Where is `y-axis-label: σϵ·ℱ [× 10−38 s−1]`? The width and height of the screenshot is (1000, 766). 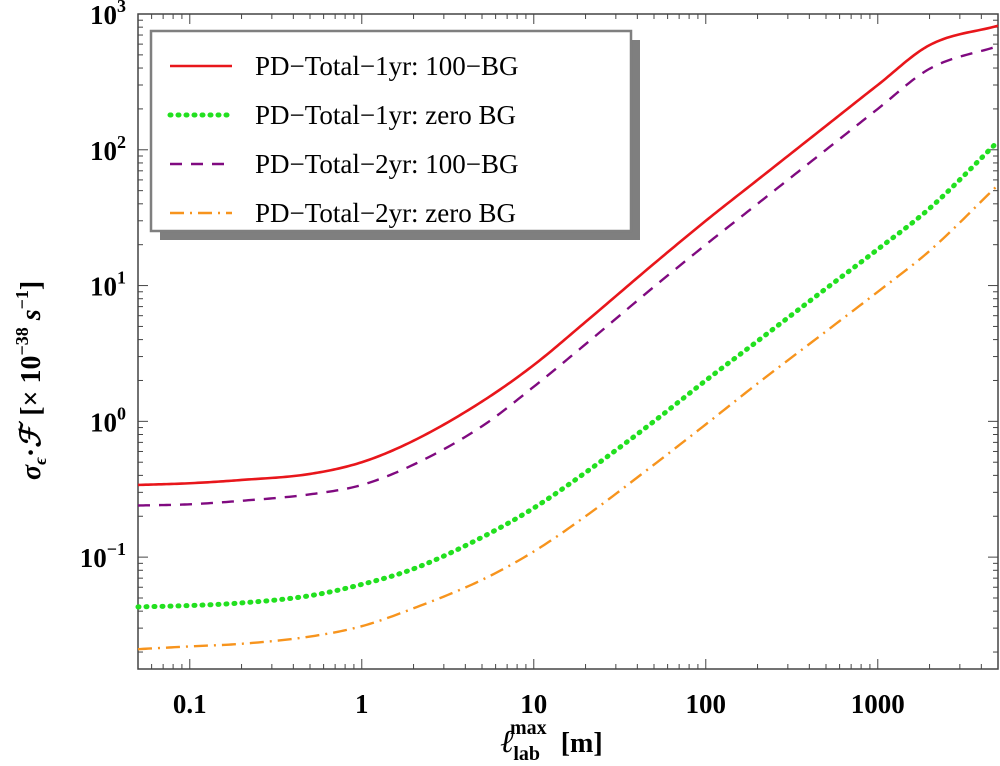 y-axis-label: σϵ·ℱ [× 10−38 s−1] is located at coordinates (31, 380).